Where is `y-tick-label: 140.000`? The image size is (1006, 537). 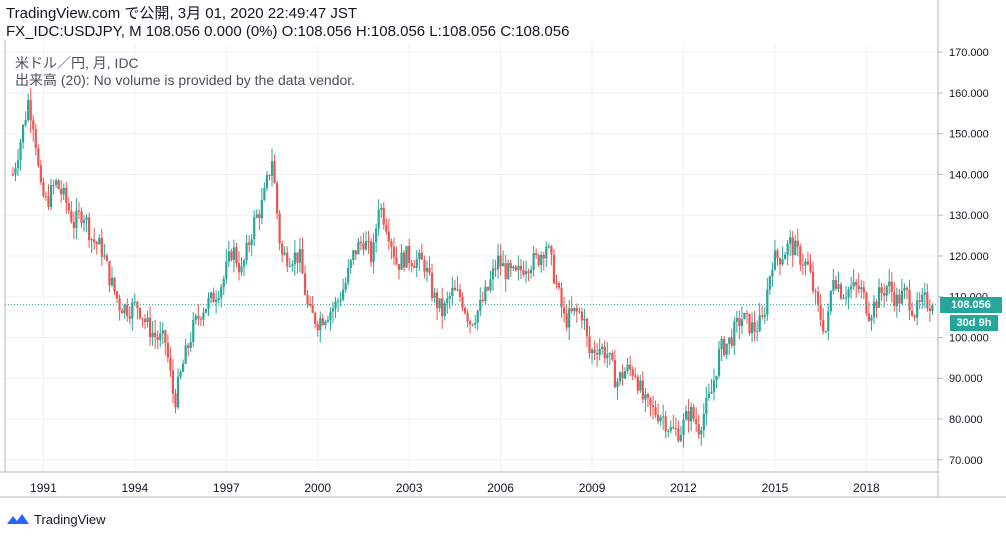
y-tick-label: 140.000 is located at coordinates (969, 175).